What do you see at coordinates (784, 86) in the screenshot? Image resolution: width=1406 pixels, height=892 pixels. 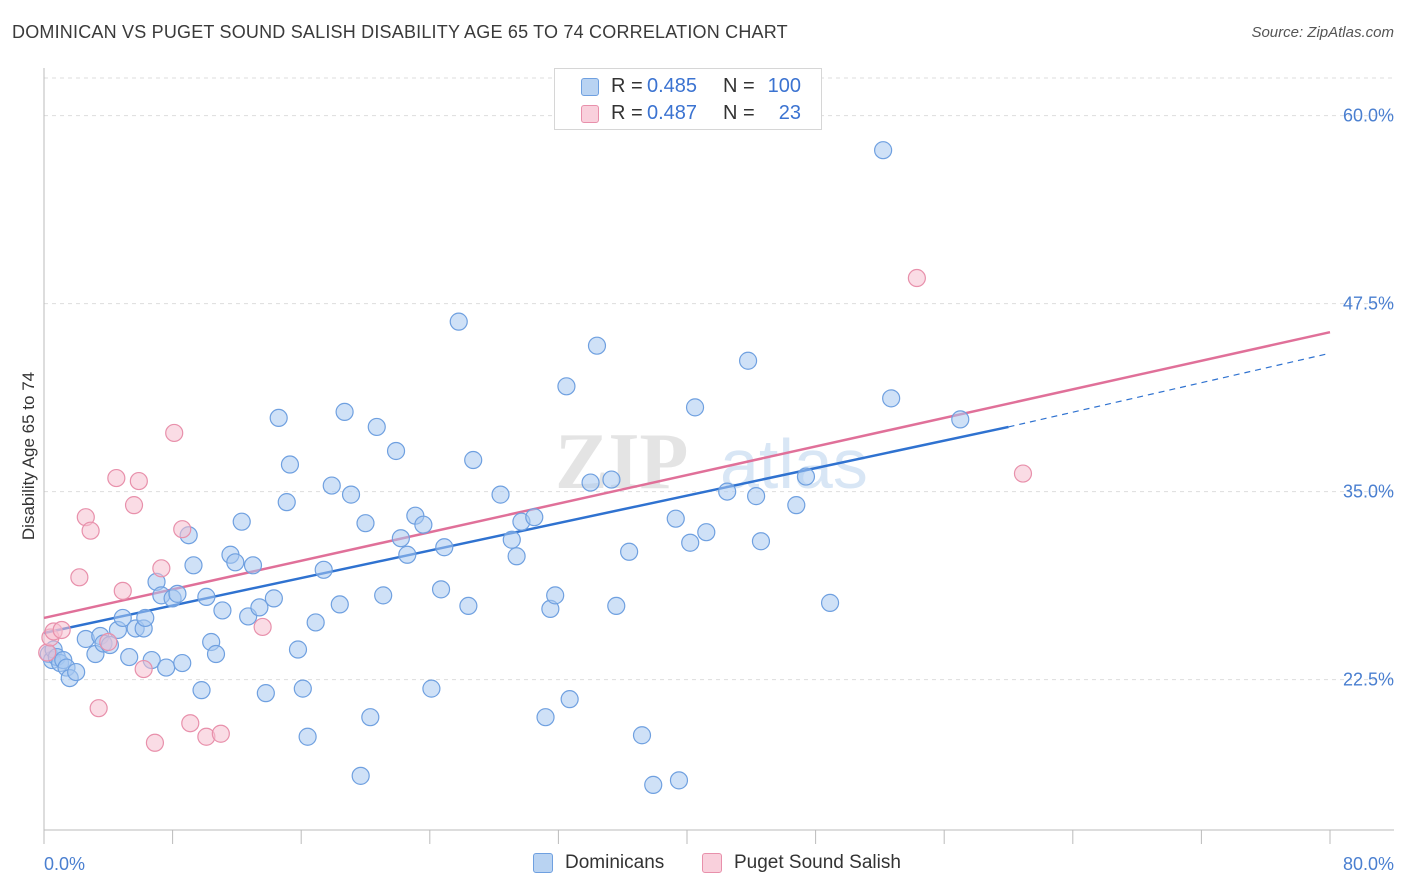 I see `legend-n-value: 100` at bounding box center [784, 86].